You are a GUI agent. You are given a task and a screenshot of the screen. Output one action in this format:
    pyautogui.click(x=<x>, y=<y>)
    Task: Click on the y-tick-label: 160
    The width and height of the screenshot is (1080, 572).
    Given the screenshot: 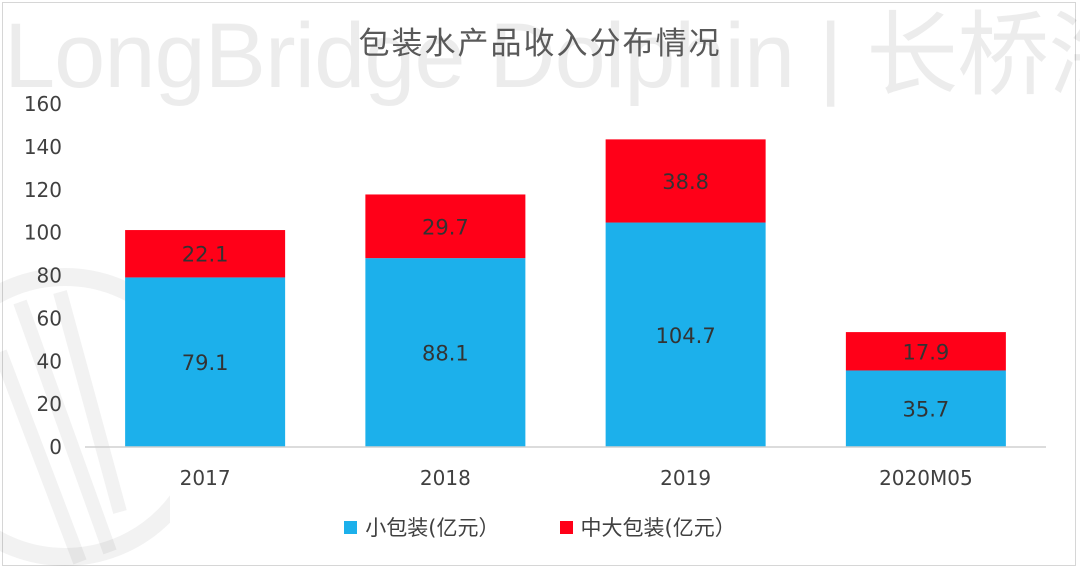 What is the action you would take?
    pyautogui.click(x=43, y=104)
    